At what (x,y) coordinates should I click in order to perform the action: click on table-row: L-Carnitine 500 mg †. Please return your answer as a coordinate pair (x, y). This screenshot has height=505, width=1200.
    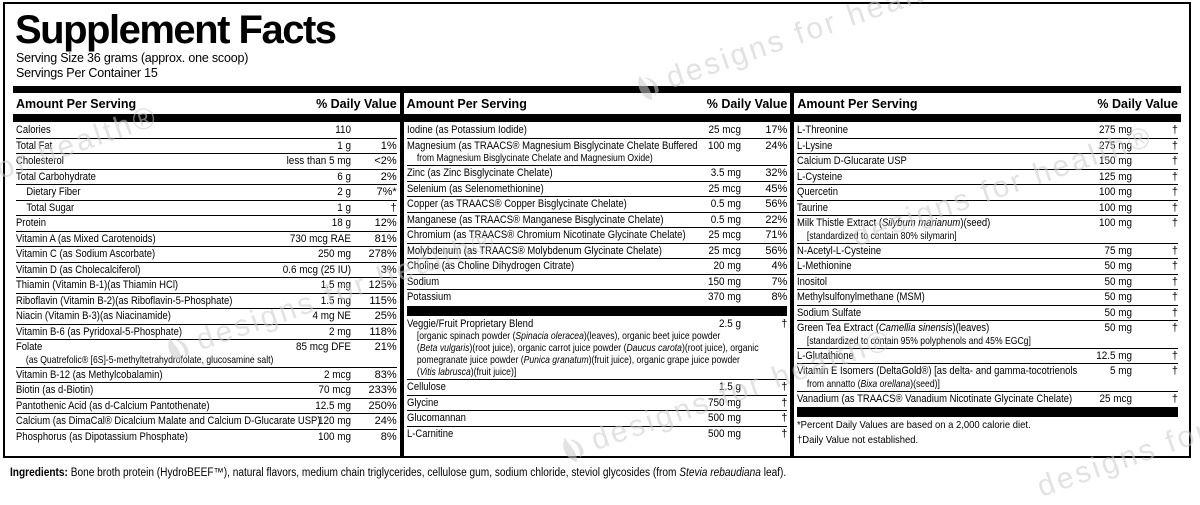
    Looking at the image, I should click on (597, 433).